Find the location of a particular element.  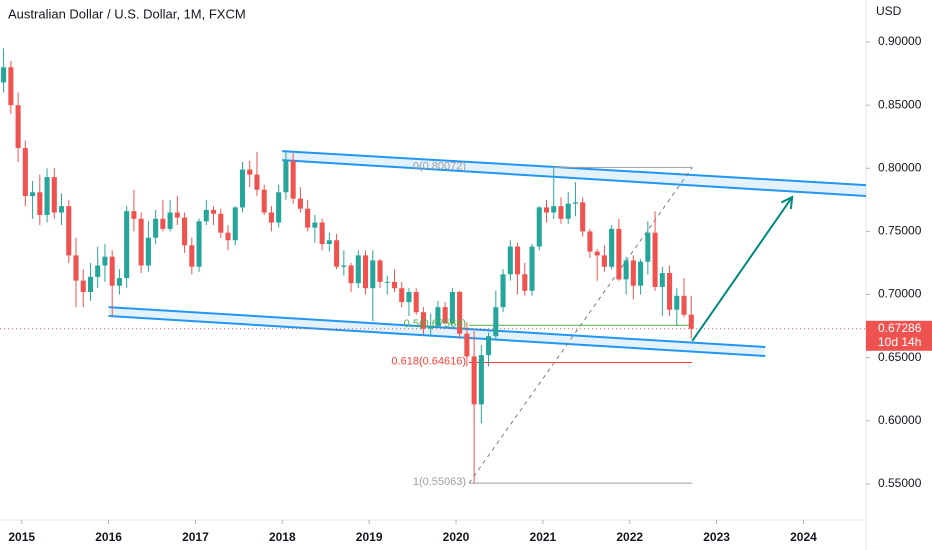

x-tick-label: 2021 is located at coordinates (543, 537).